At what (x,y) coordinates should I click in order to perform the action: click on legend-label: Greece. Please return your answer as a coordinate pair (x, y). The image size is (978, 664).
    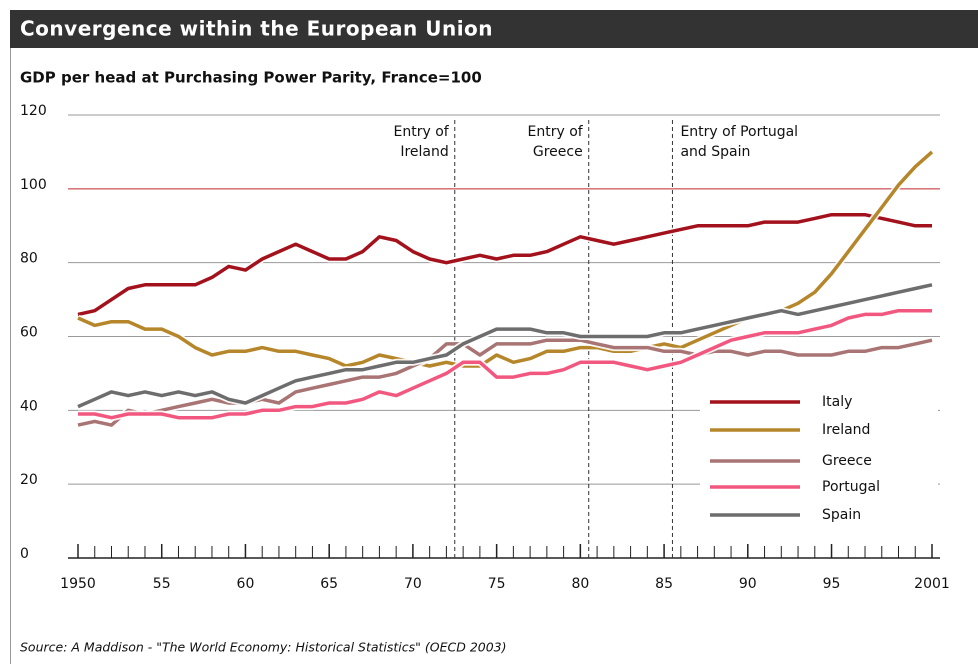
    Looking at the image, I should click on (847, 461).